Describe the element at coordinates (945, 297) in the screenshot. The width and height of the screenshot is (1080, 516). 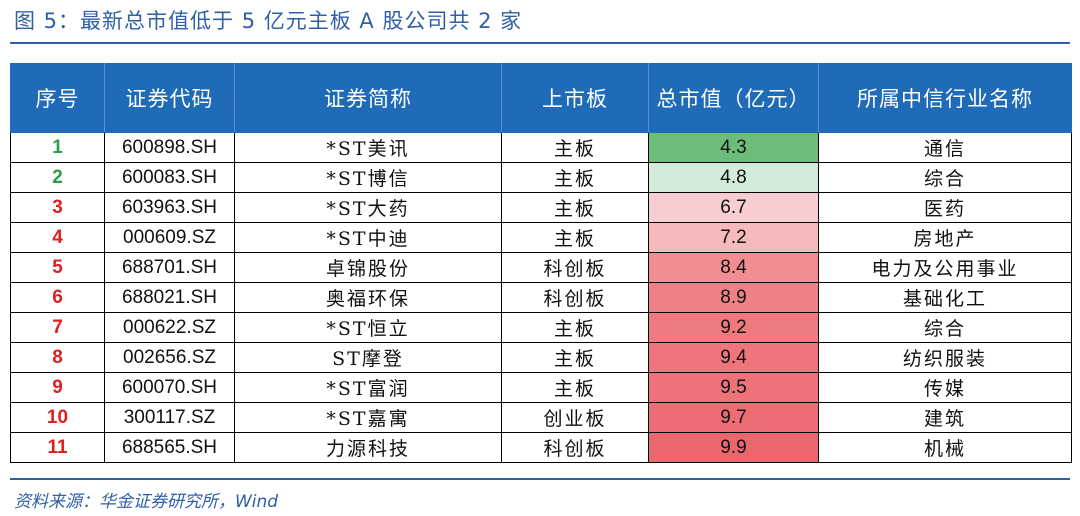
I see `cell-industry: 基础化工` at that location.